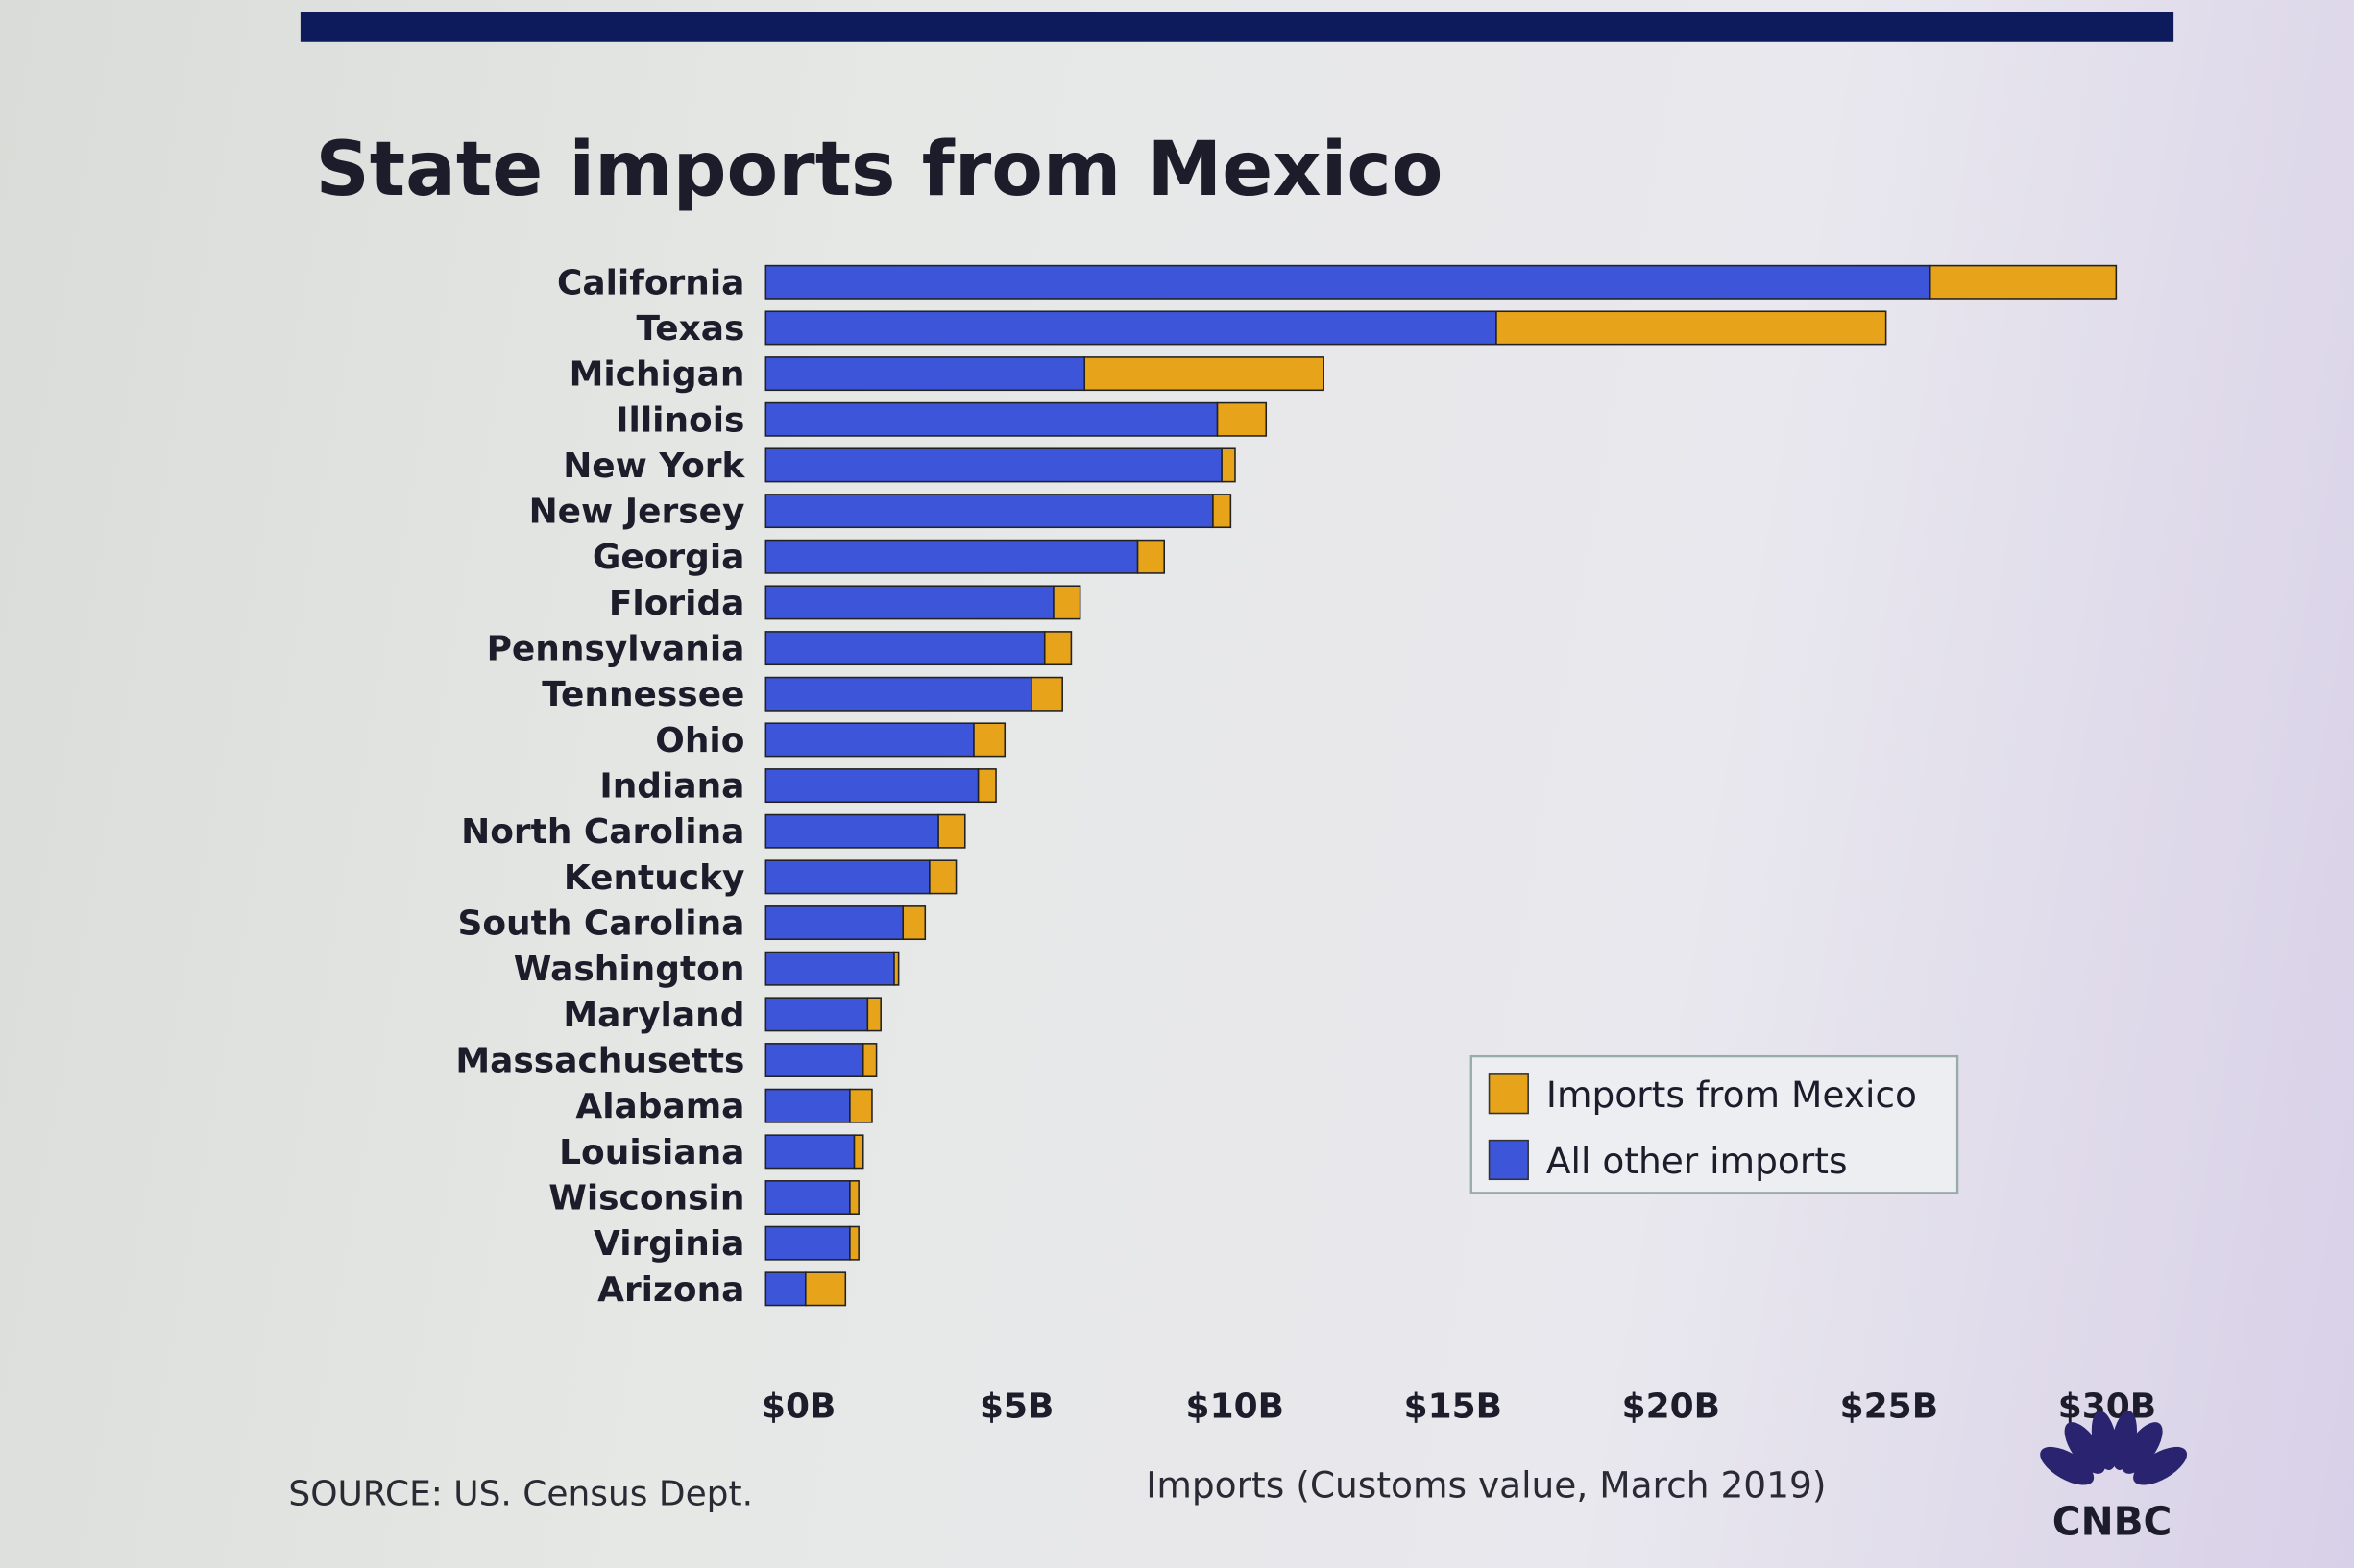 The image size is (2354, 1568). What do you see at coordinates (1017, 1407) in the screenshot?
I see `x-tick-label: $5B` at bounding box center [1017, 1407].